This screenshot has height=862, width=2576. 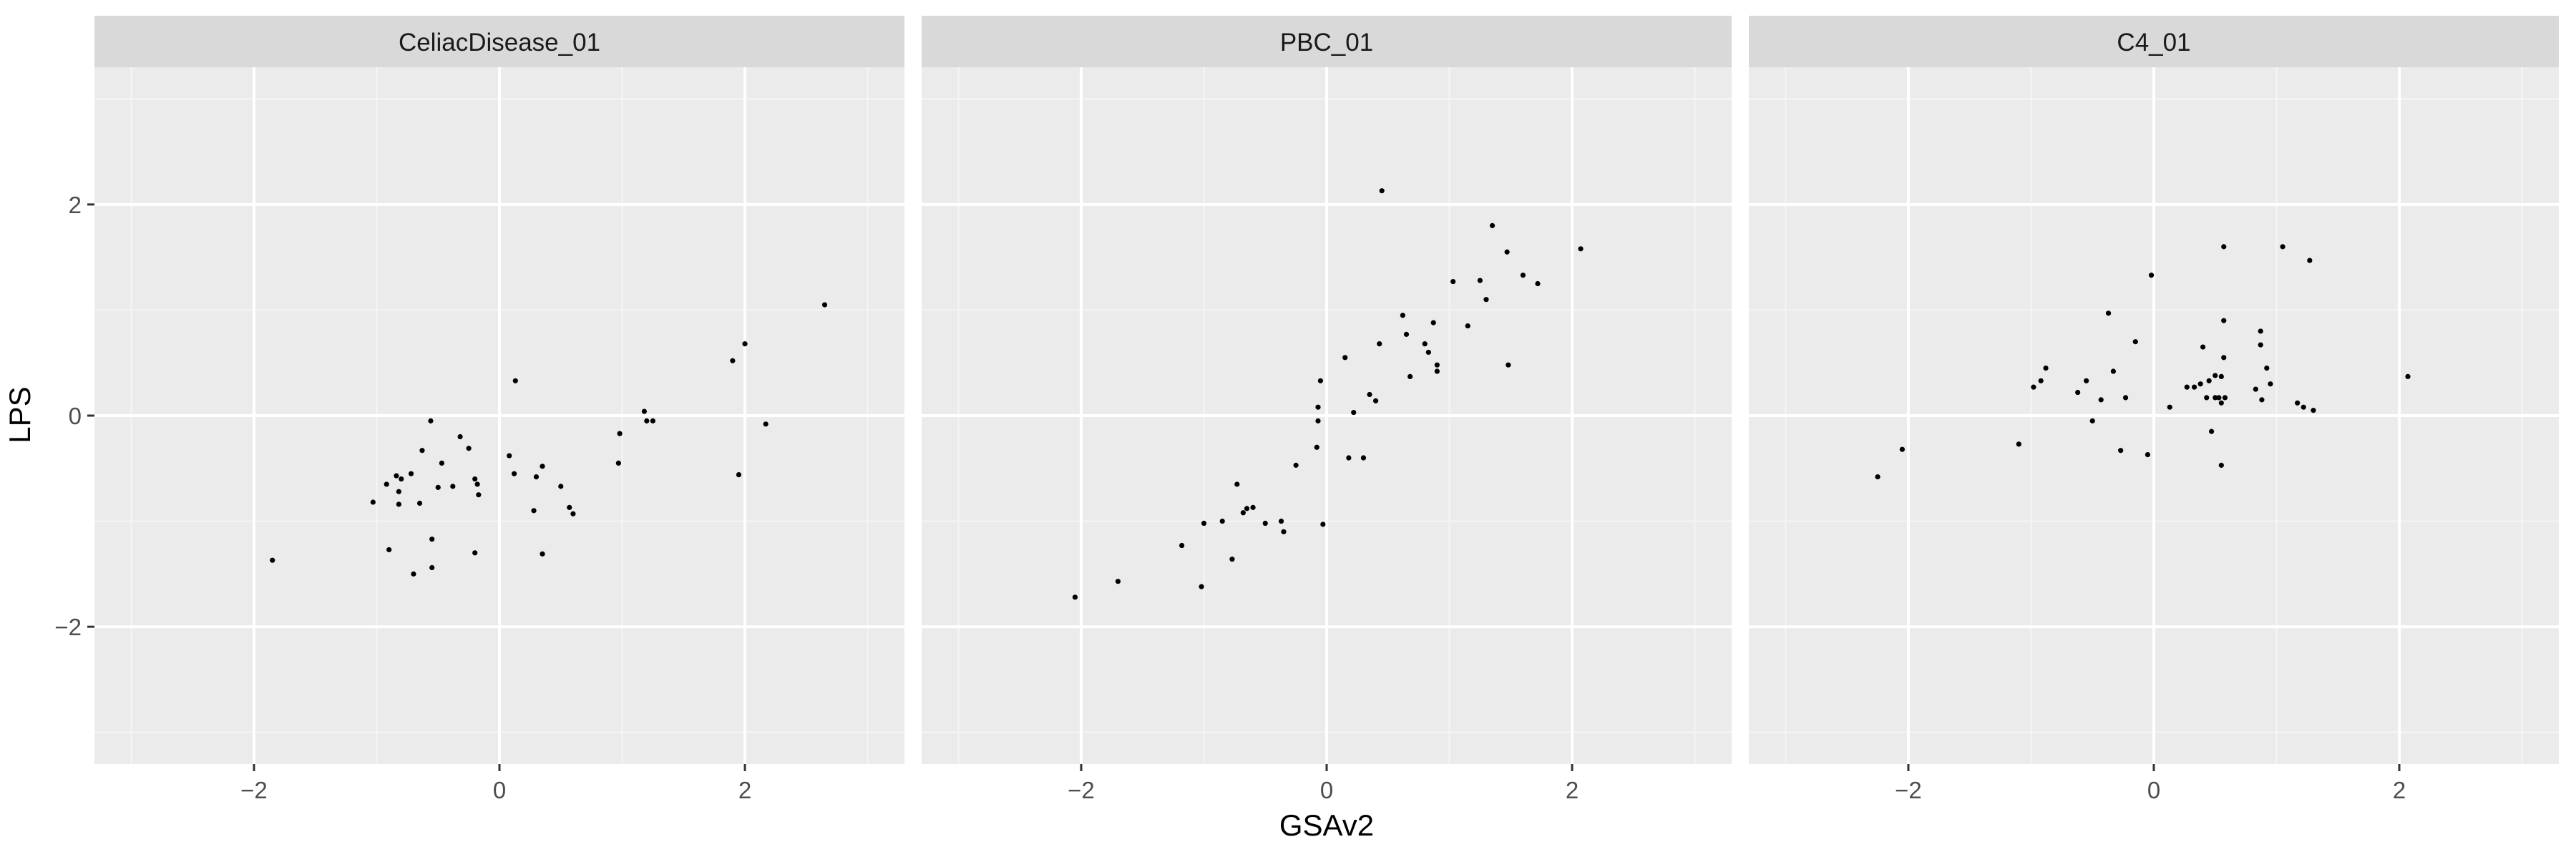 I want to click on facet-strip-label: PBC_01, so click(x=1326, y=43).